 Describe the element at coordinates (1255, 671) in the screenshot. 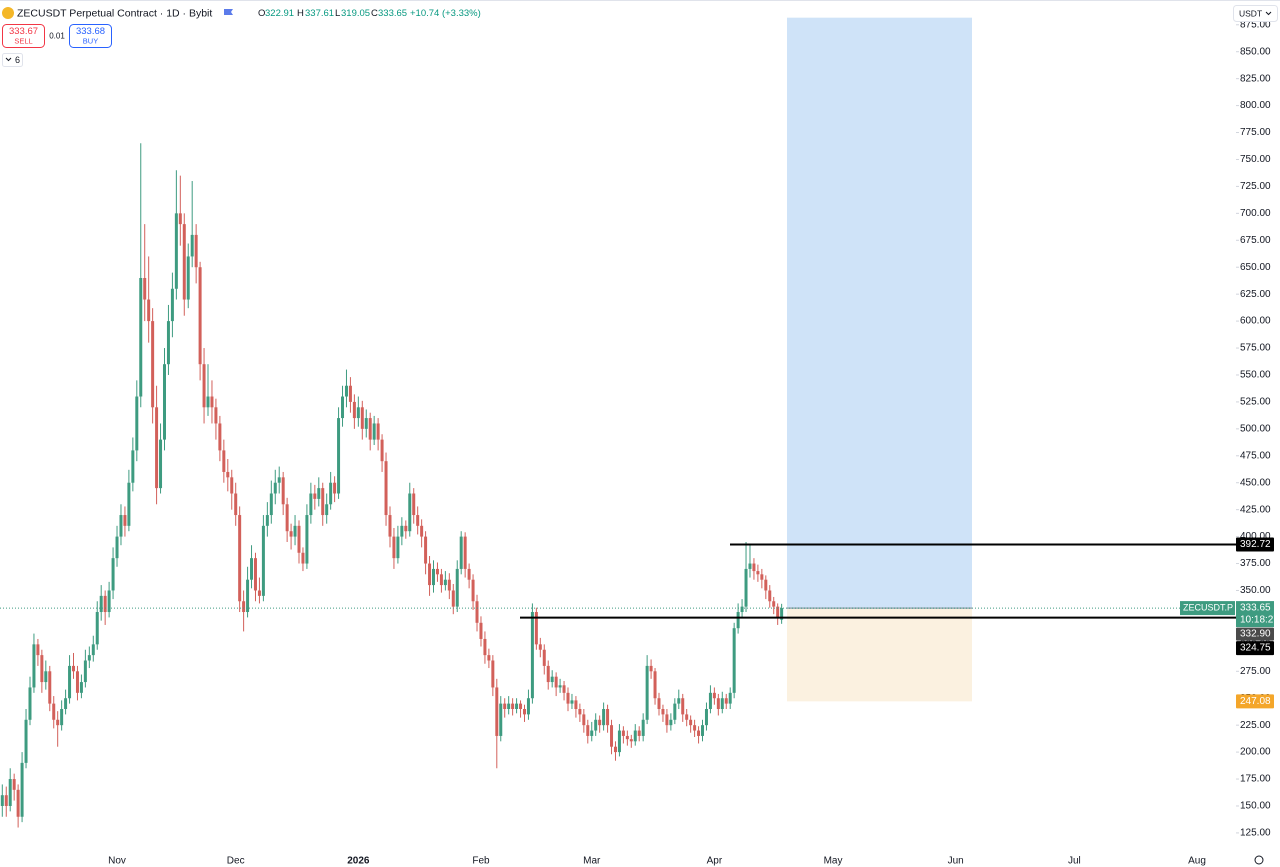

I see `y-tick-label: 275.00` at that location.